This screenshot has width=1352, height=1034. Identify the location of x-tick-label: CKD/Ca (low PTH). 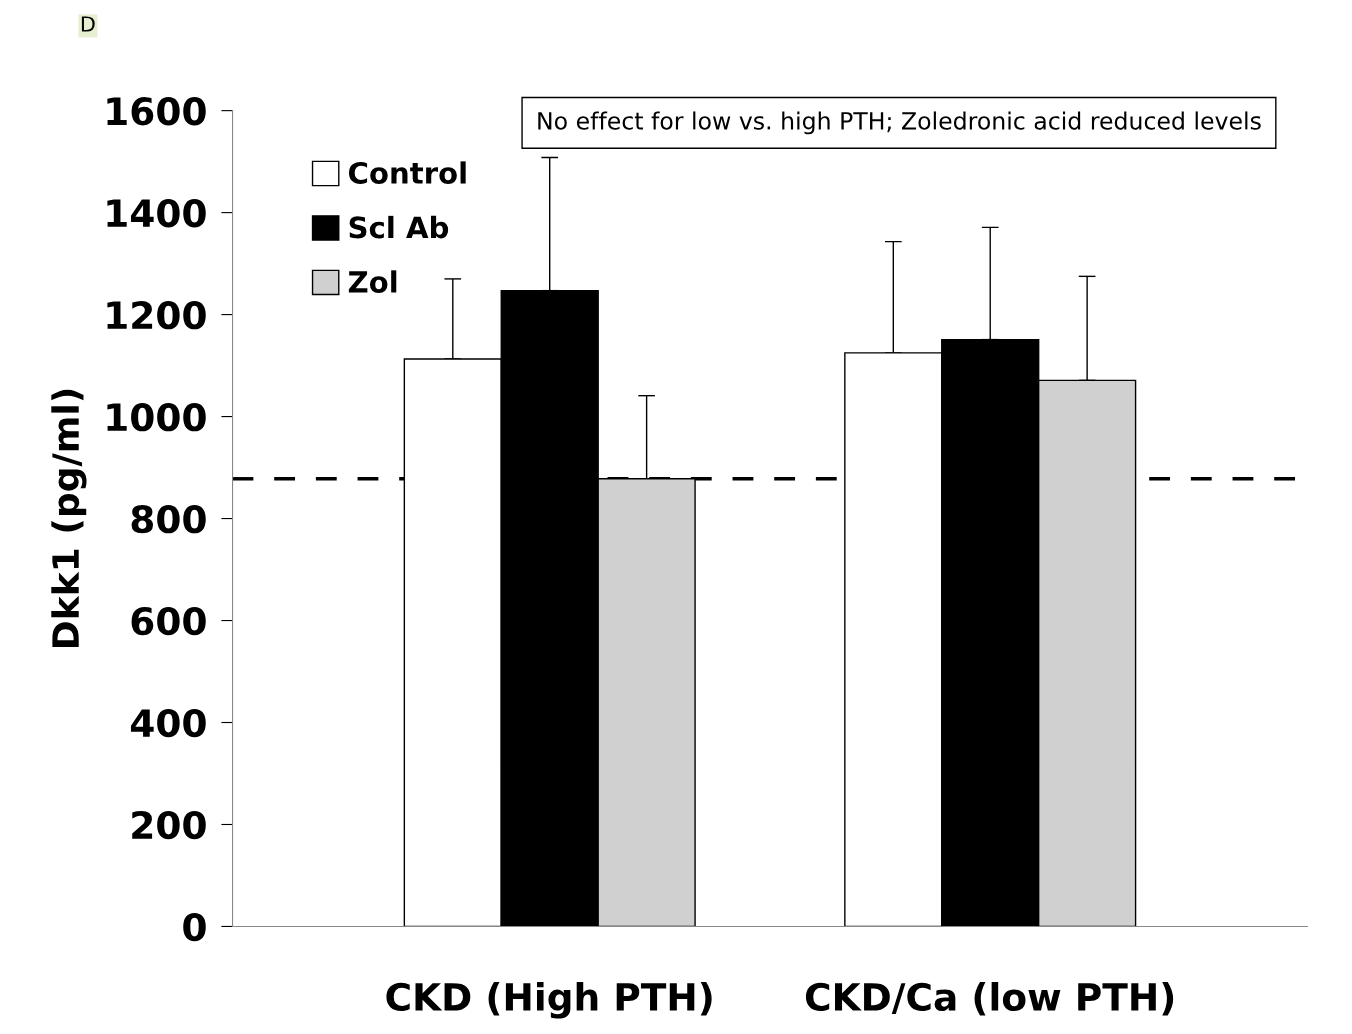
(989, 999).